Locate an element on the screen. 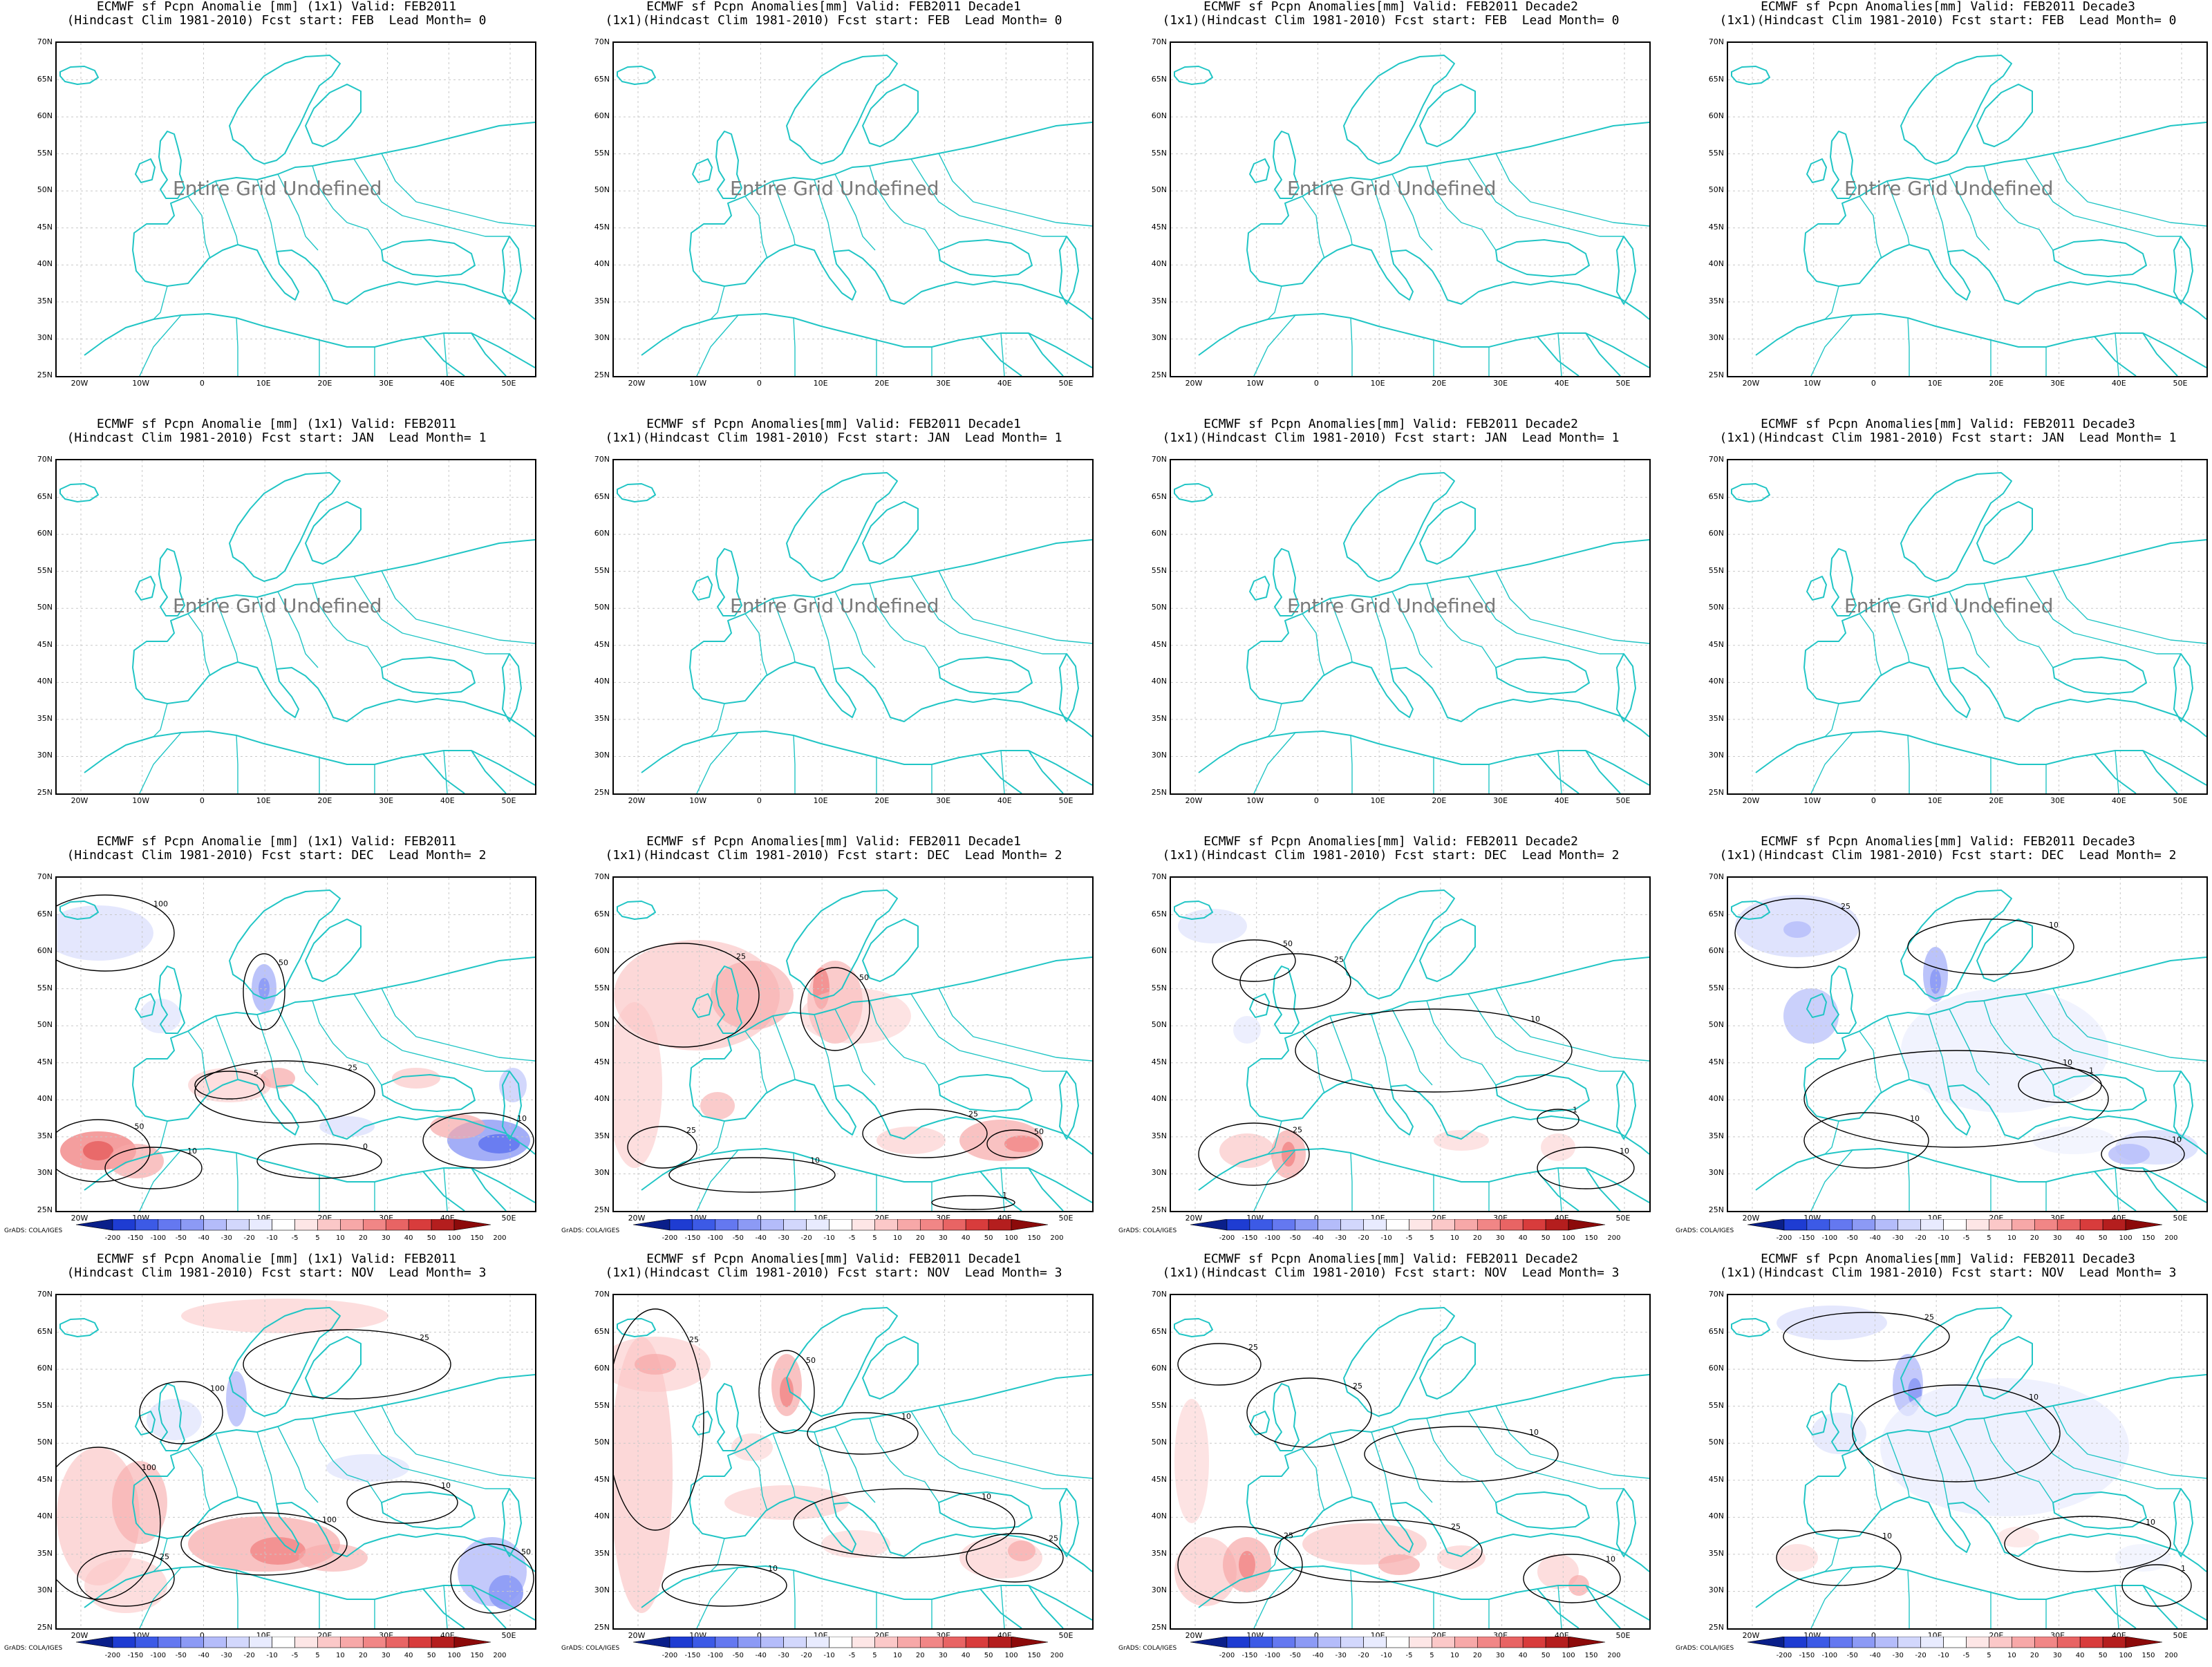 Image resolution: width=2212 pixels, height=1667 pixels. latitude-label: 40N is located at coordinates (45, 681).